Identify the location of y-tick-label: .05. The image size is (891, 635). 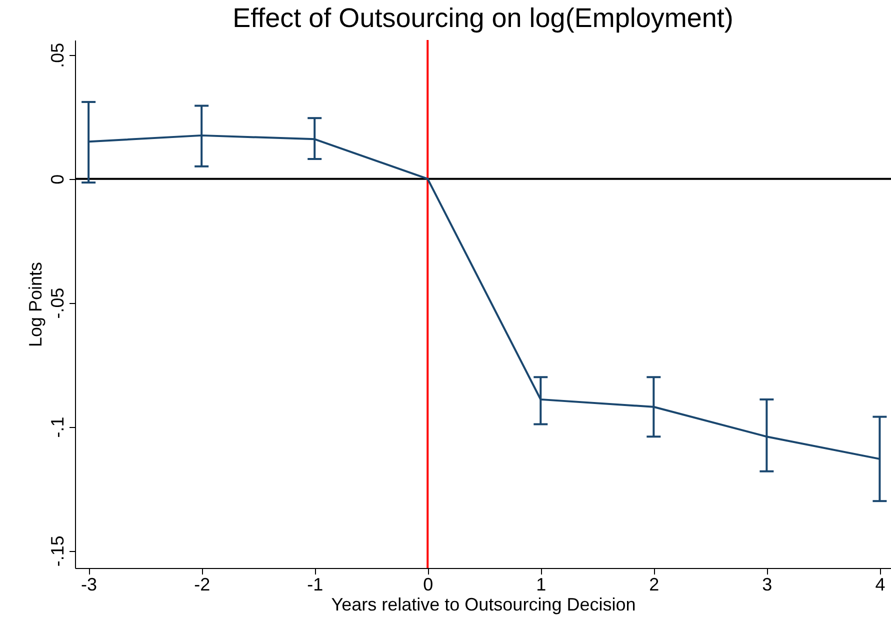
(58, 55).